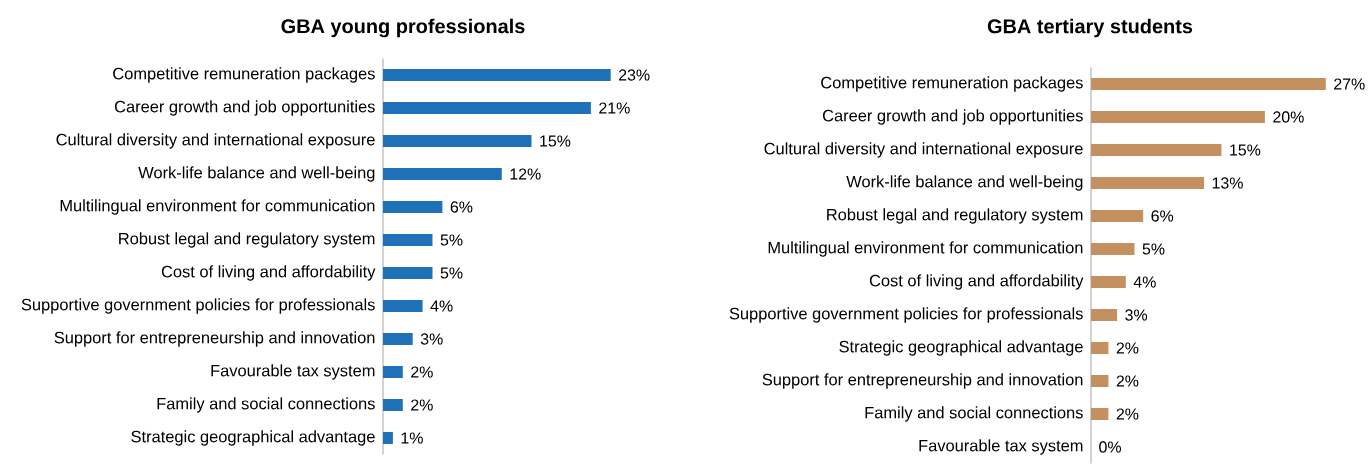 Image resolution: width=1371 pixels, height=472 pixels. I want to click on data-label: 13%, so click(1227, 183).